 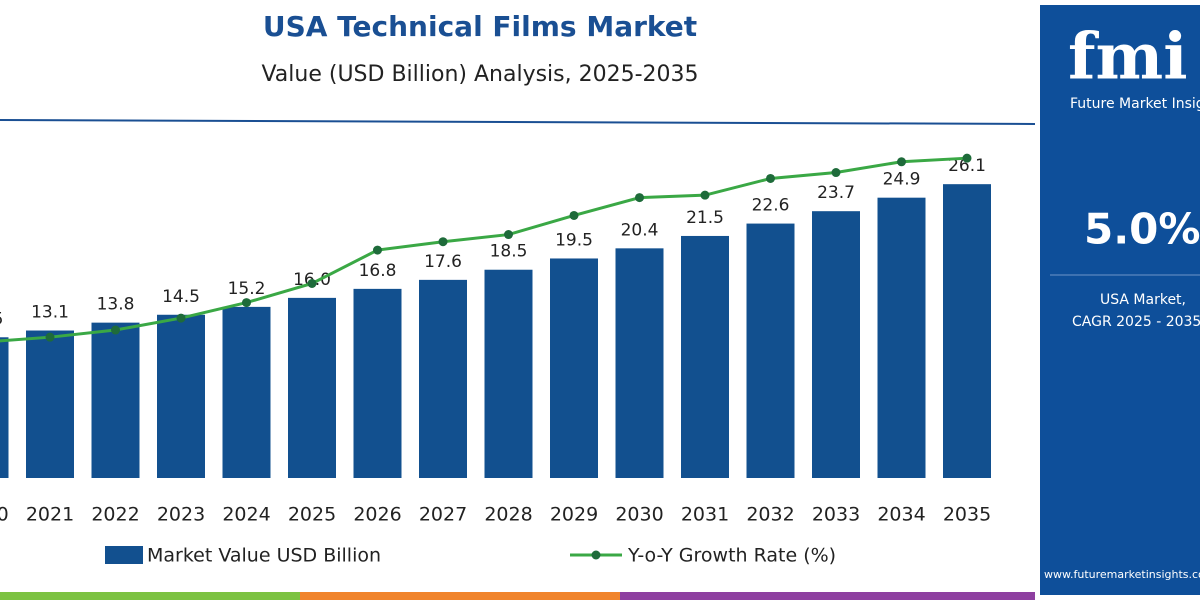 What do you see at coordinates (639, 515) in the screenshot?
I see `x-tick-label: 2030` at bounding box center [639, 515].